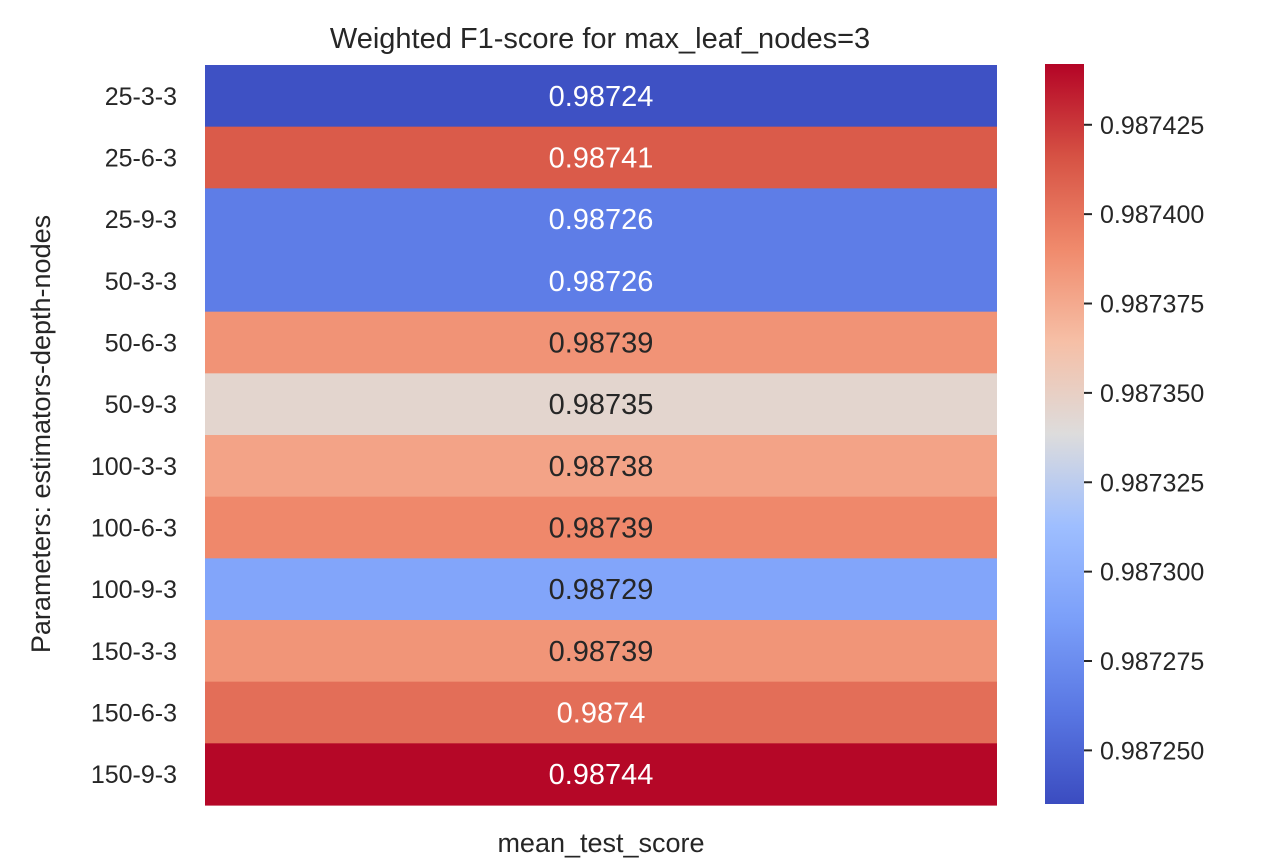  What do you see at coordinates (141, 159) in the screenshot?
I see `y-tick-label: 25-6-3` at bounding box center [141, 159].